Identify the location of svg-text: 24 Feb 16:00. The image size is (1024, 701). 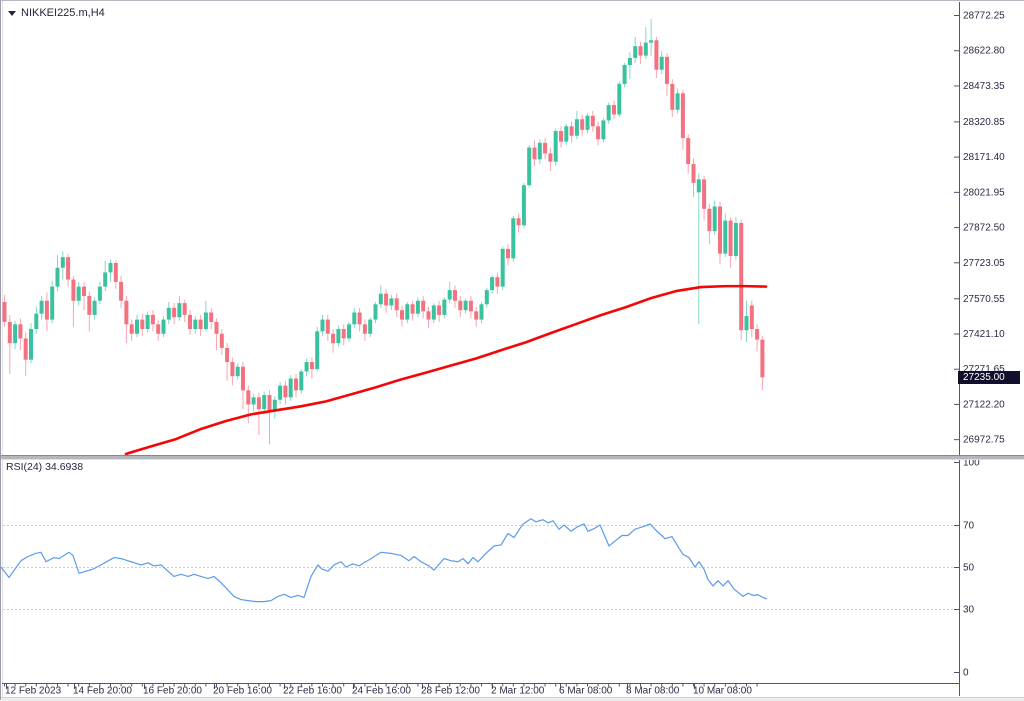
(381, 691).